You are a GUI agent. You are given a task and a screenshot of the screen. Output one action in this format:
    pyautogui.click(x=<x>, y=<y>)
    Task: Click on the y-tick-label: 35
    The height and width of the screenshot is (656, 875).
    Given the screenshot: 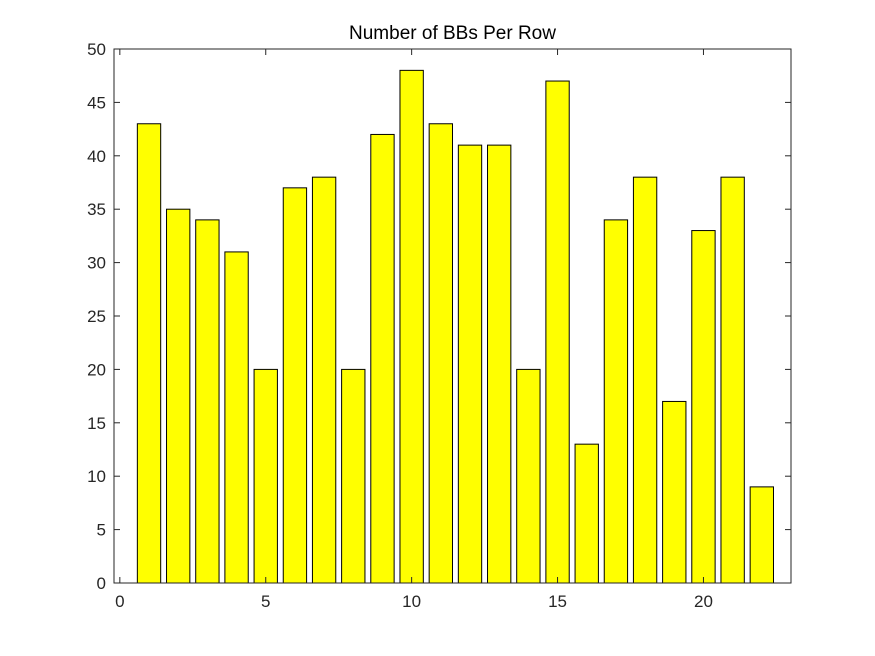 What is the action you would take?
    pyautogui.click(x=96, y=209)
    